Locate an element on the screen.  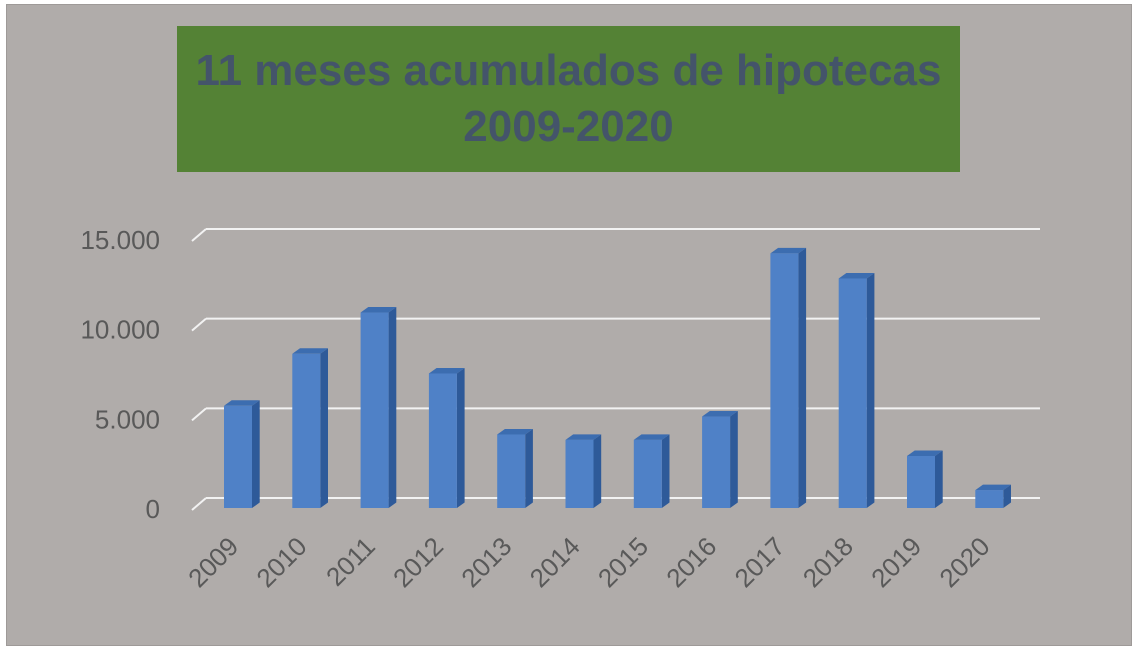
x-tick-label: 2019 is located at coordinates (896, 562).